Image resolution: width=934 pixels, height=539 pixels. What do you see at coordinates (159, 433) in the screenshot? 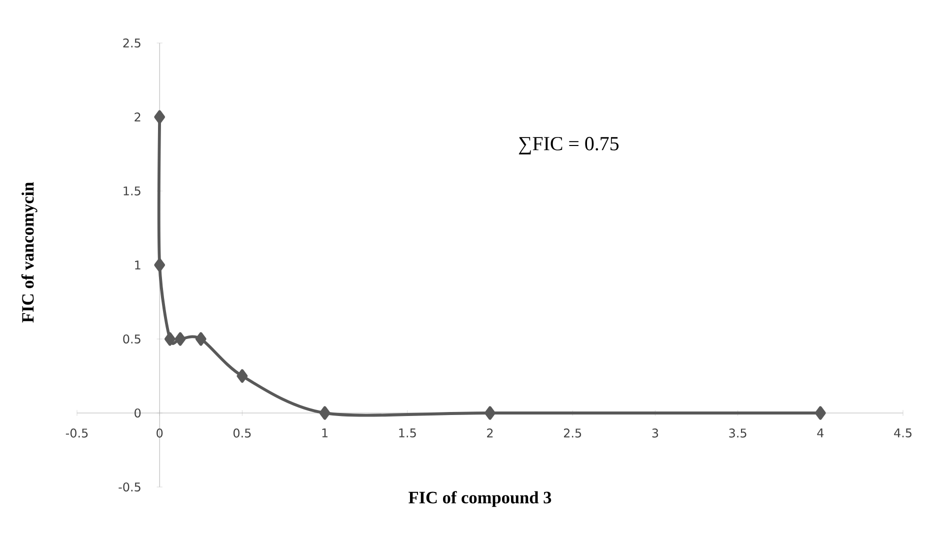
I see `x-tick-label: 0` at bounding box center [159, 433].